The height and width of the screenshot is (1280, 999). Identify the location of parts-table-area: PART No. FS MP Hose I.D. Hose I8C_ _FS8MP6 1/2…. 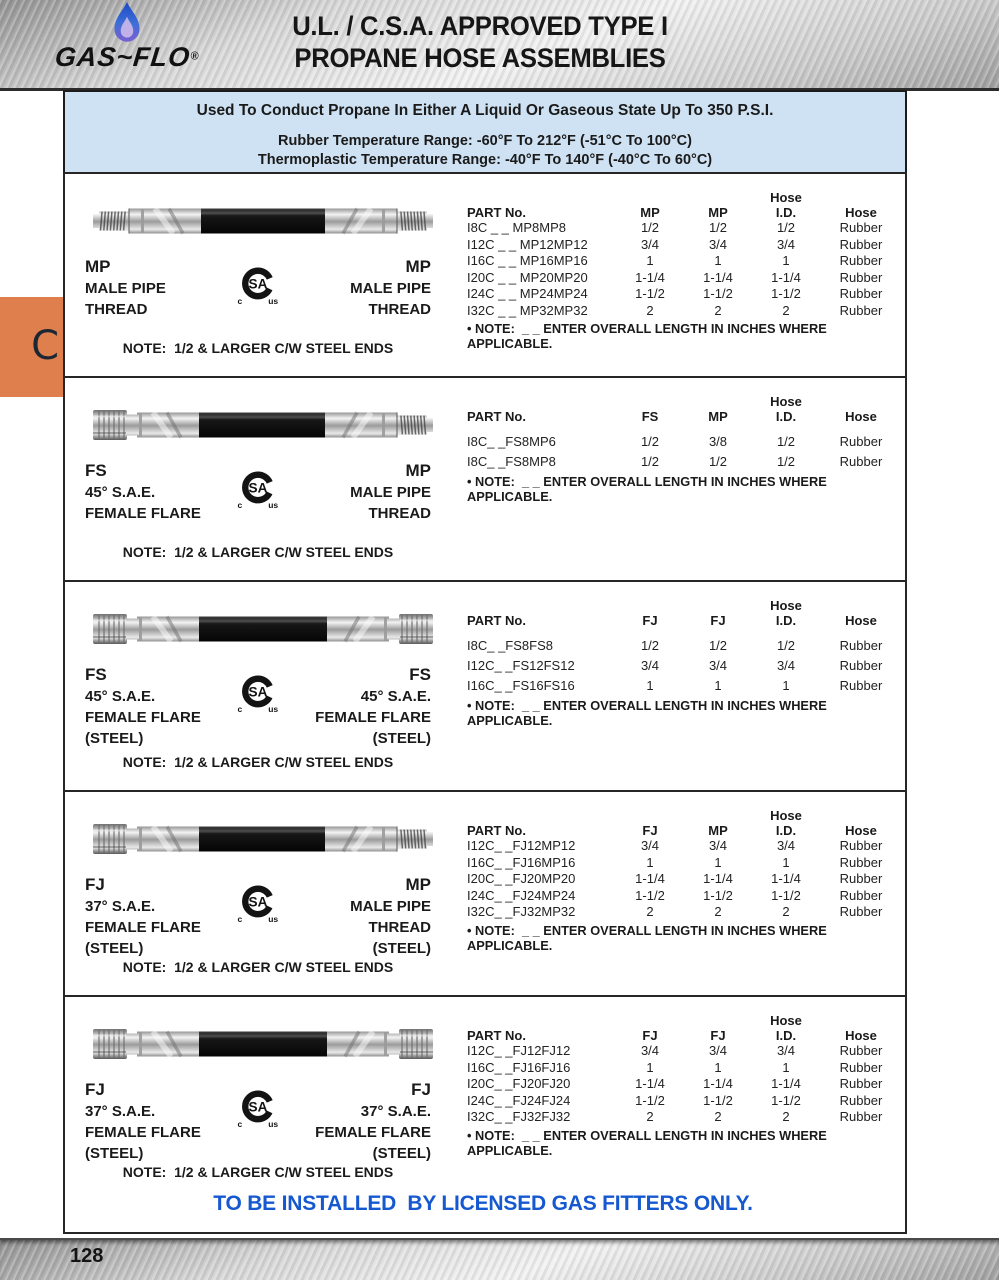
(681, 479).